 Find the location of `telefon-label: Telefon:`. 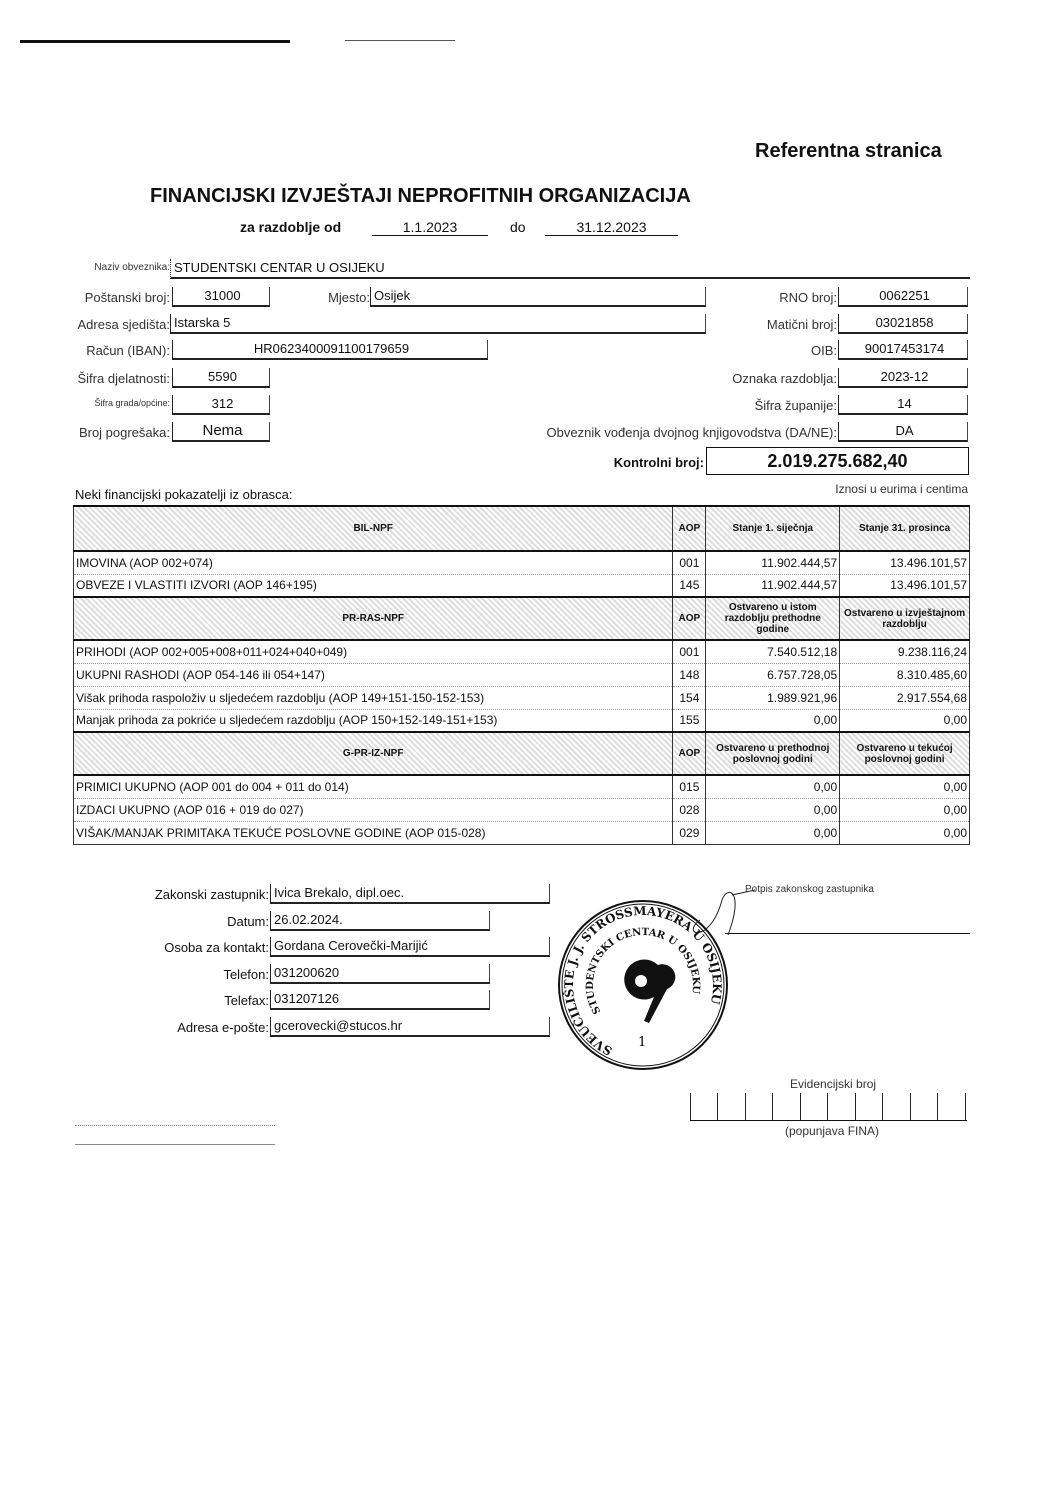

telefon-label: Telefon: is located at coordinates (246, 974).